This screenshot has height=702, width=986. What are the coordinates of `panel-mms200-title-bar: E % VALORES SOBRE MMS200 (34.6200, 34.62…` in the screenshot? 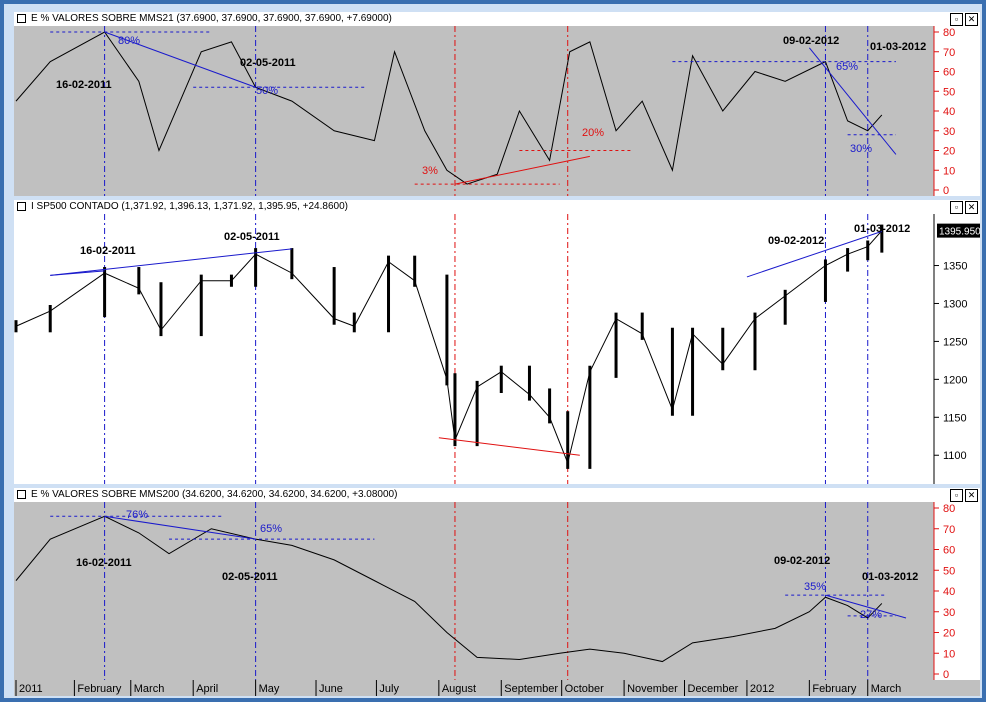 It's located at (497, 495).